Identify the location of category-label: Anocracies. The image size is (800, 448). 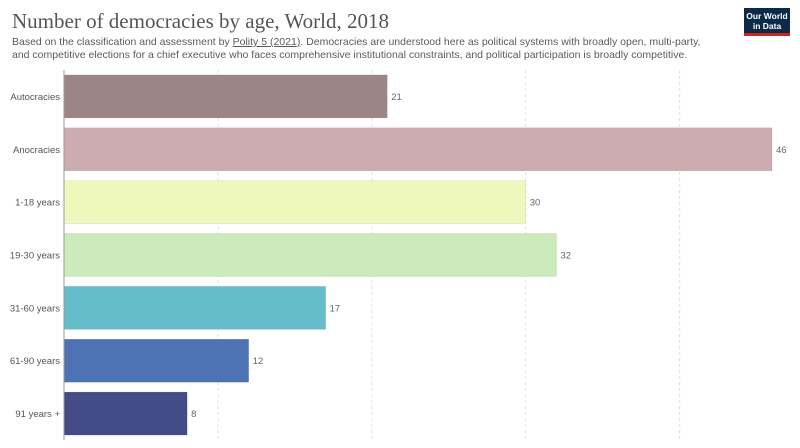
(36, 150).